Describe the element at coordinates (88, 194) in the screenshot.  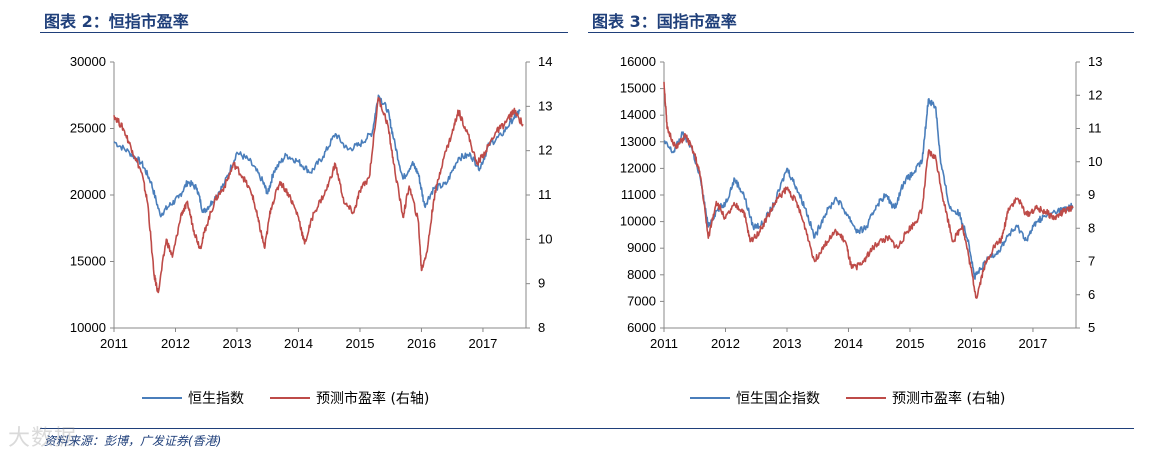
I see `y-left-tick-label: 20000` at that location.